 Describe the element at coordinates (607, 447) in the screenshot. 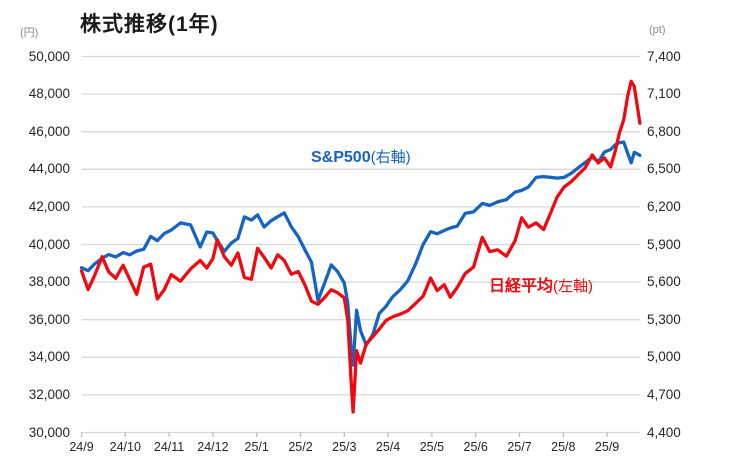

I see `x-axis-tick-label: 25/9` at that location.